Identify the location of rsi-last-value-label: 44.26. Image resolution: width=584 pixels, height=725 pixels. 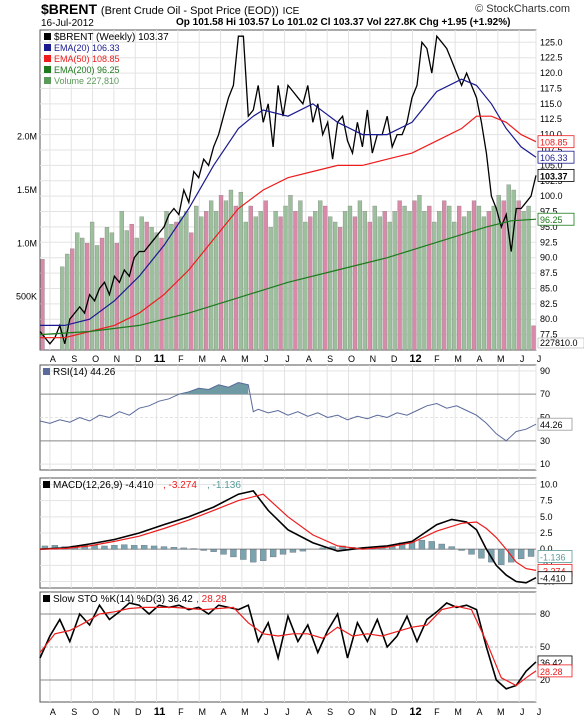
(551, 425).